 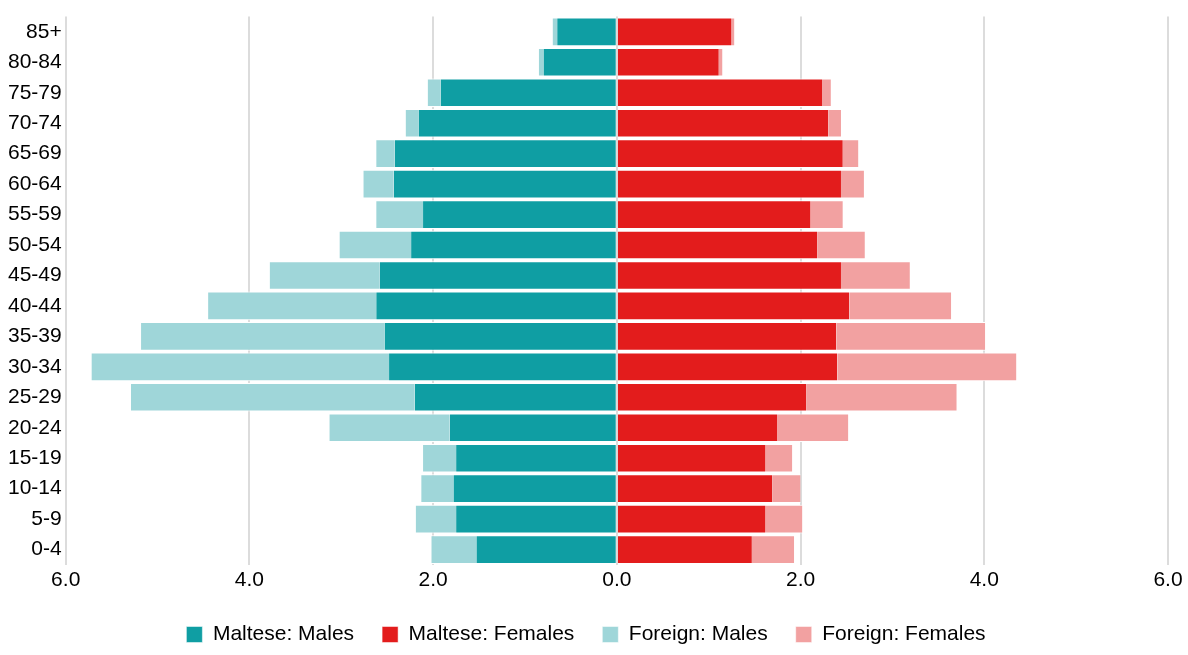 What do you see at coordinates (34, 456) in the screenshot?
I see `y-tick-label: 15-19` at bounding box center [34, 456].